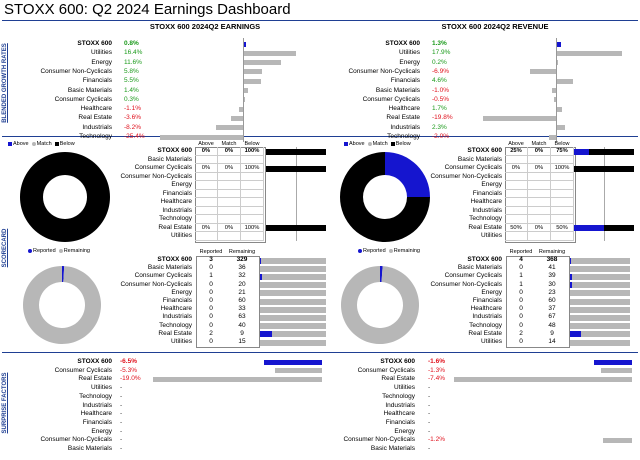  What do you see at coordinates (132, 127) in the screenshot?
I see `data-label: -8.2%` at bounding box center [132, 127].